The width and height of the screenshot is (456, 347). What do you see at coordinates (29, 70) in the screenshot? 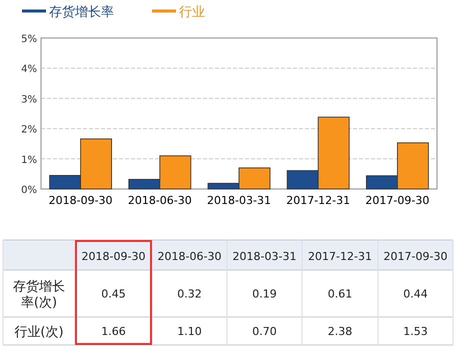
I see `y-tick-label: 4%` at bounding box center [29, 70].